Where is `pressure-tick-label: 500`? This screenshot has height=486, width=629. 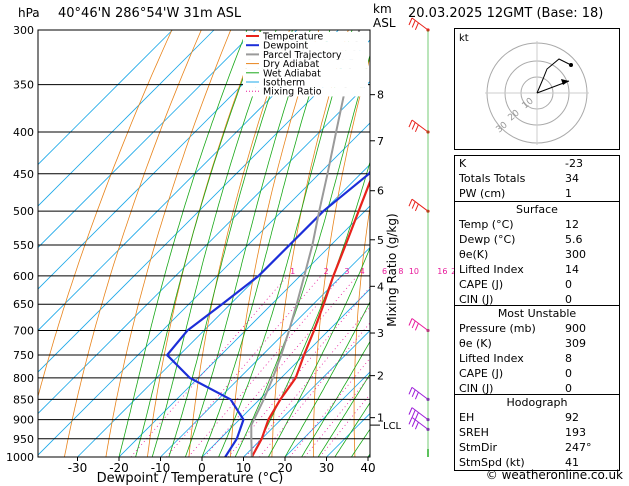
pressure-tick-label: 500 is located at coordinates (23, 211).